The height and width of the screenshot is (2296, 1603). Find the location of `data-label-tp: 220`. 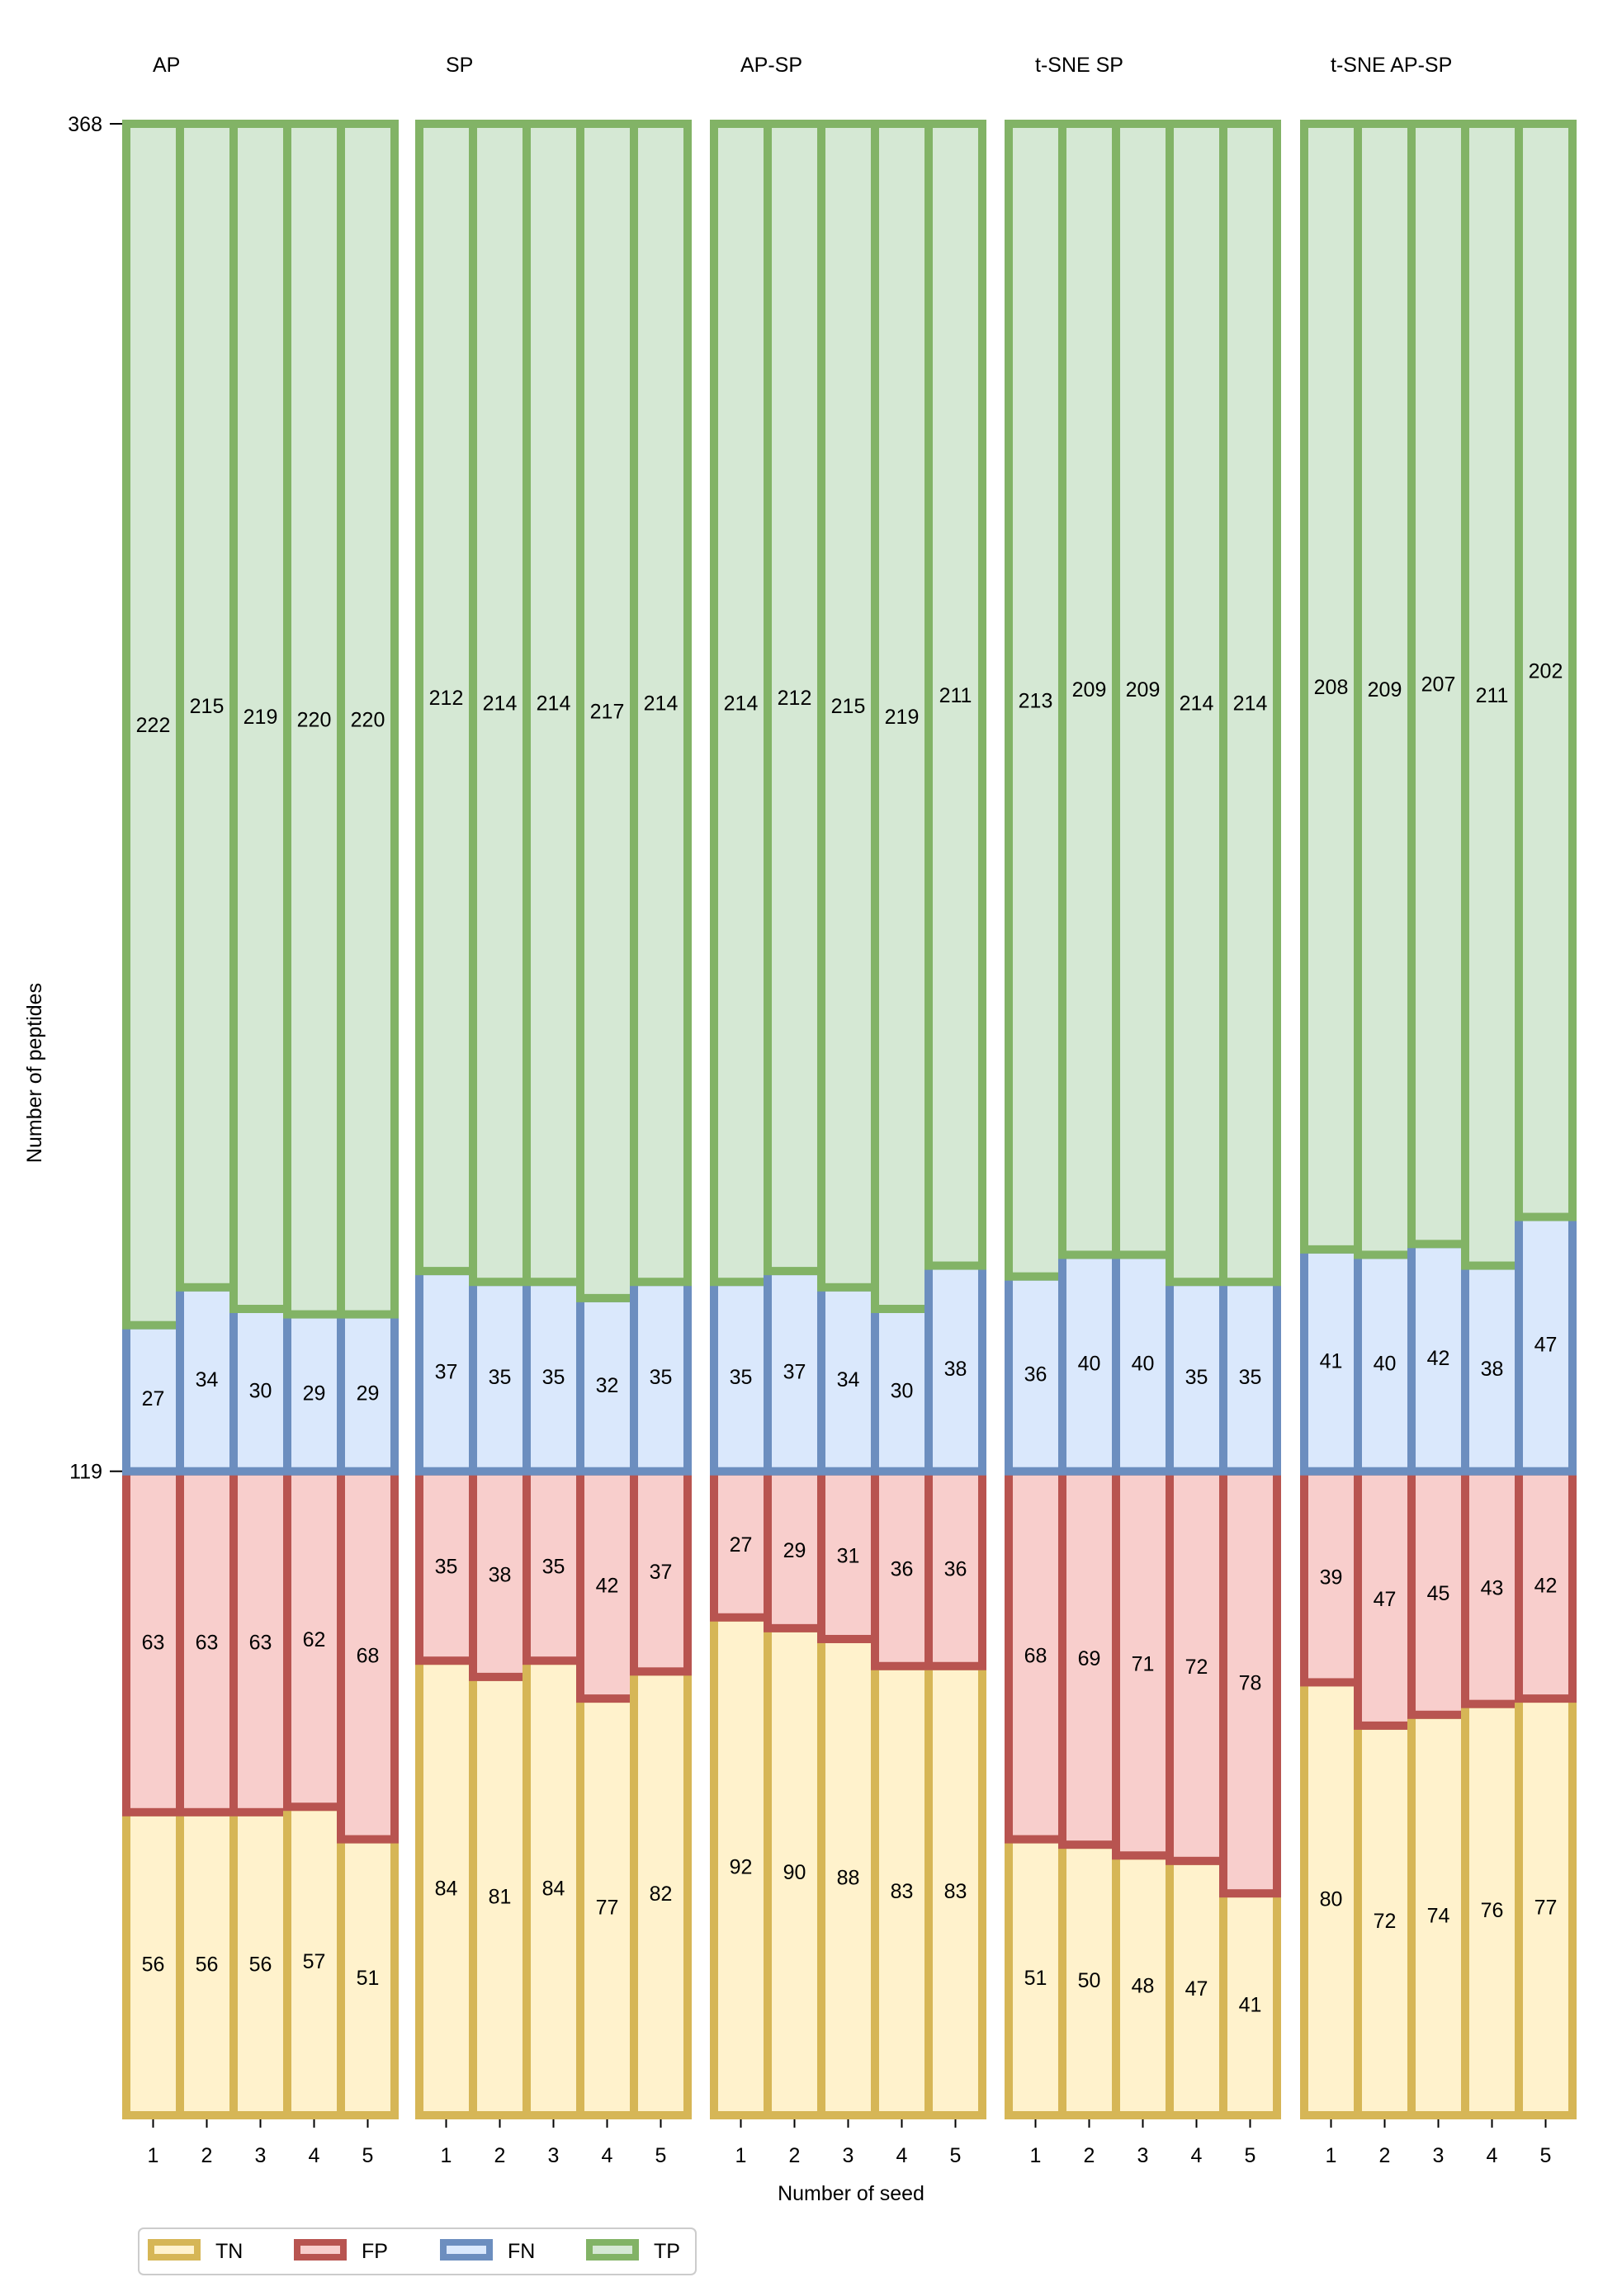

data-label-tp: 220 is located at coordinates (368, 720).